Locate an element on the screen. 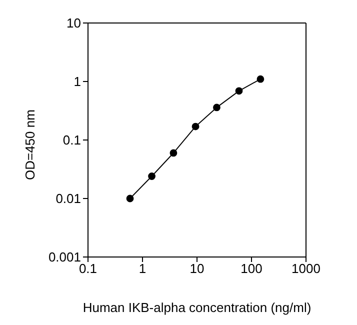  x-tick-label: 100 is located at coordinates (251, 268).